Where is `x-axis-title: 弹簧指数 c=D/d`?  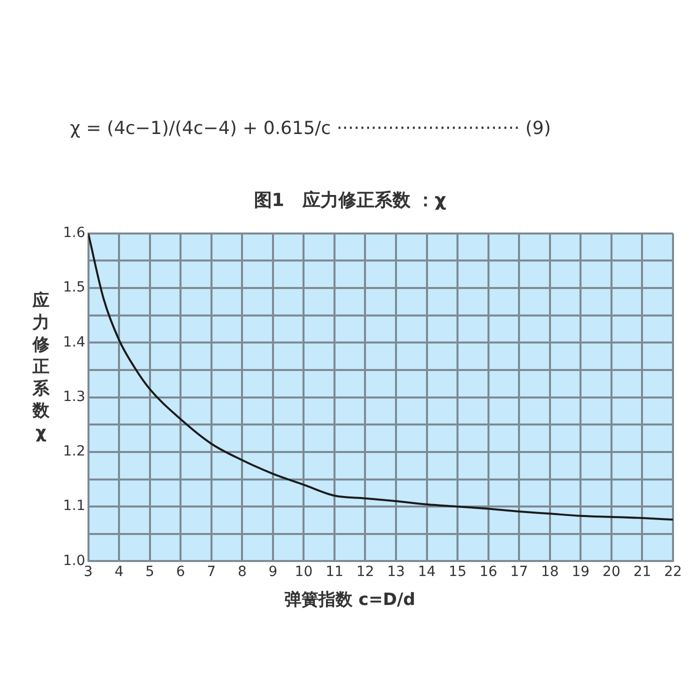
x-axis-title: 弹簧指数 c=D/d is located at coordinates (350, 600).